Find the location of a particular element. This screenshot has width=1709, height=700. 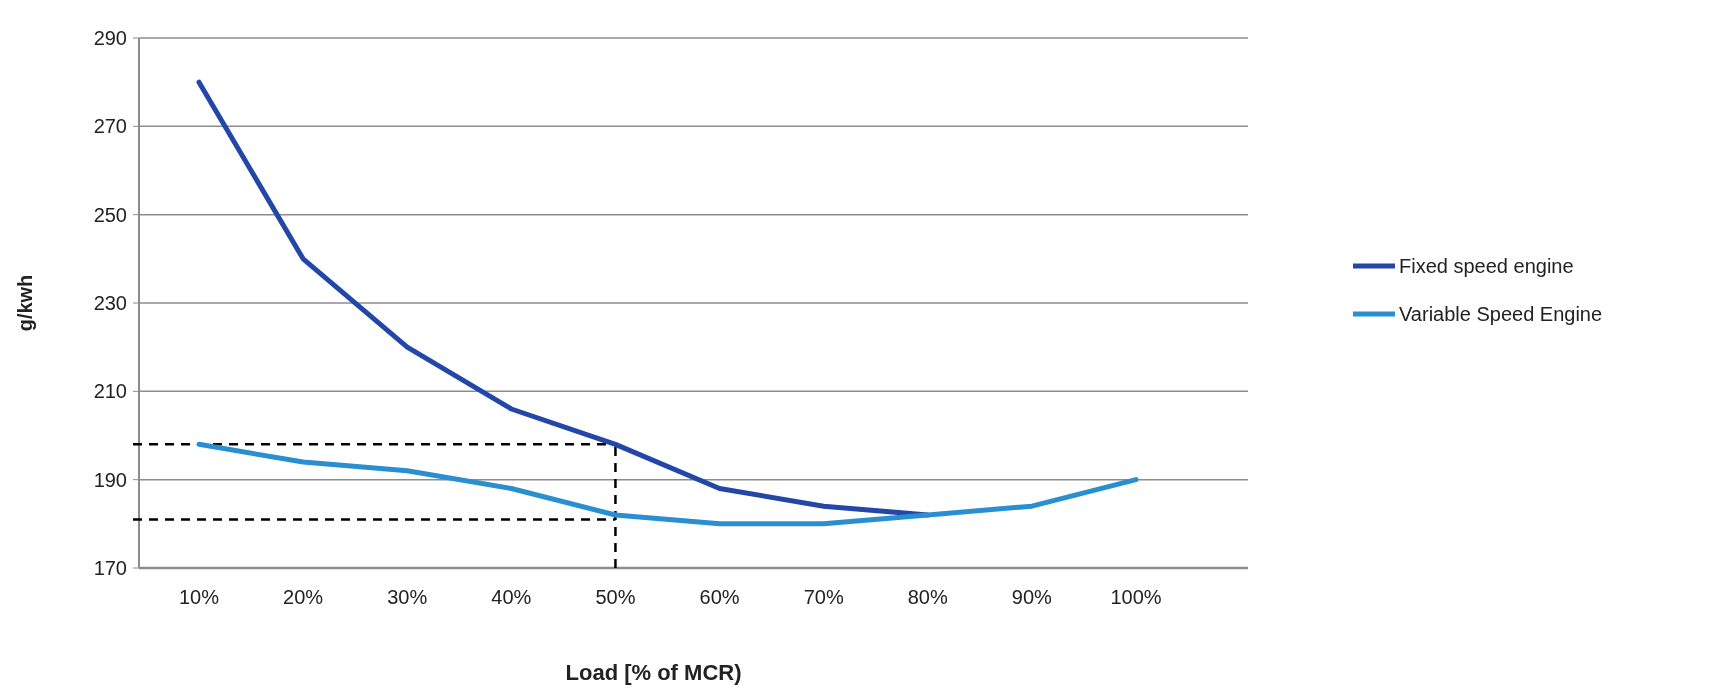

x-tick-label: 70% is located at coordinates (823, 597).